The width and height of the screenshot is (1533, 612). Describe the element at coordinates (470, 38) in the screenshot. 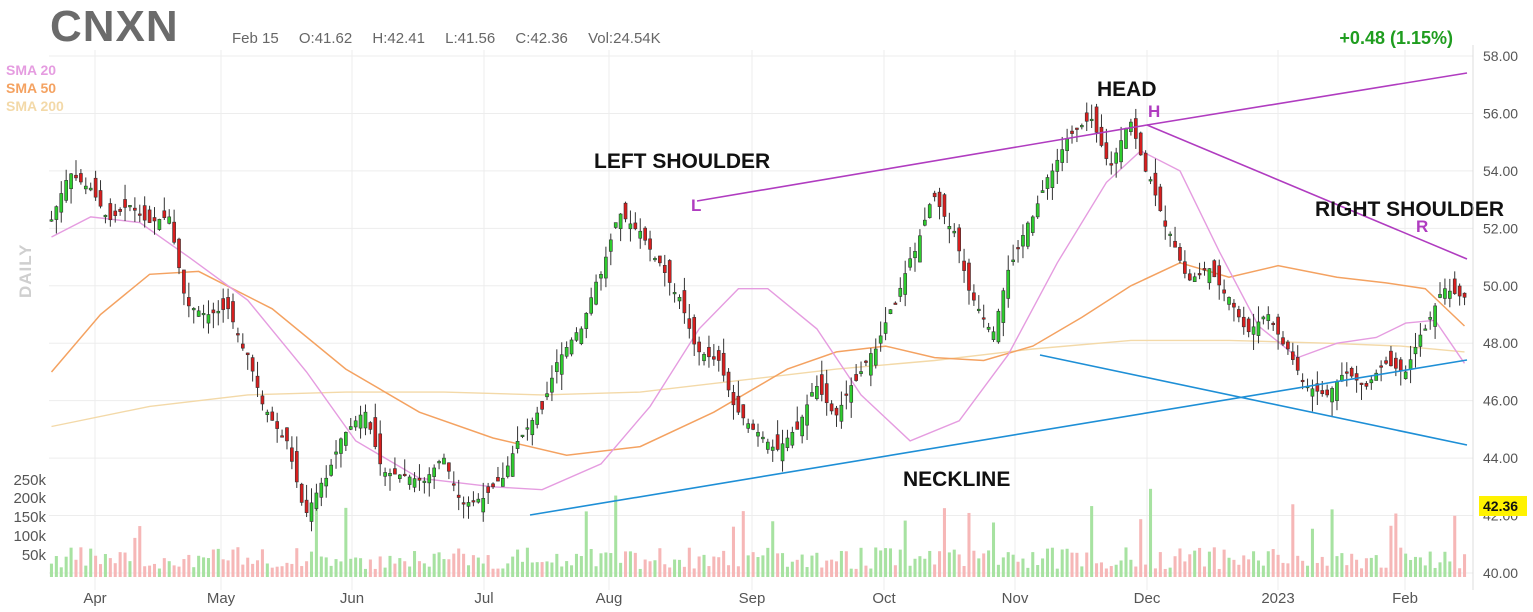

I see `quote-low: L:41.56` at that location.